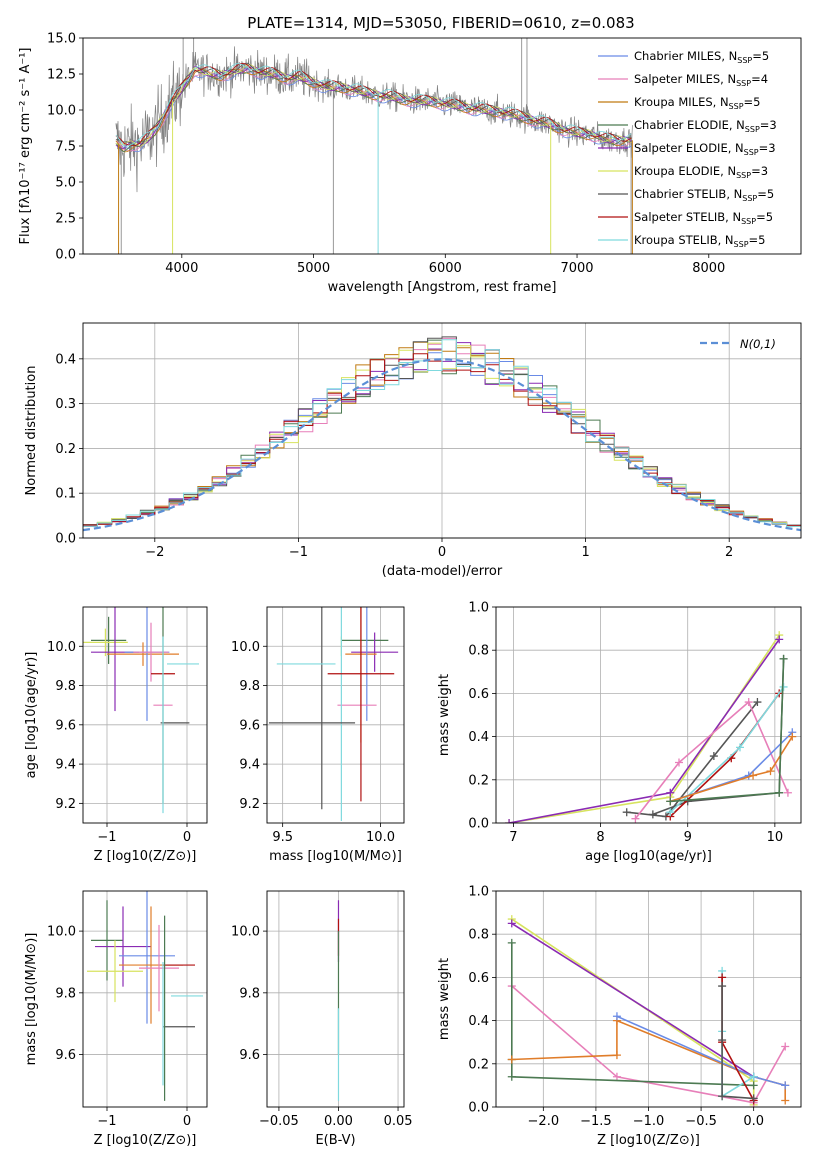 Image resolution: width=819 pixels, height=1170 pixels. Describe the element at coordinates (737, 1043) in the screenshot. I see `weight-line-chabrier_stelib` at that location.